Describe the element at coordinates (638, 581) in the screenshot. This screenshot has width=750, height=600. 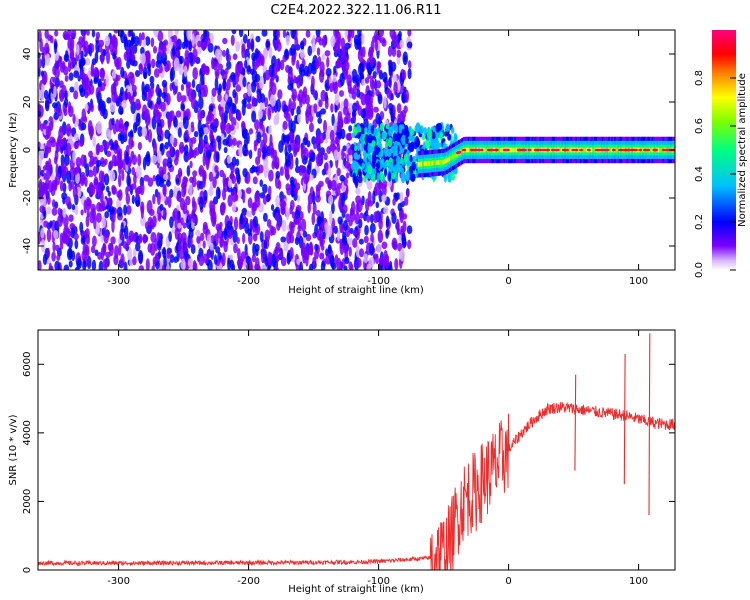
I see `x-tick-label: 100` at that location.